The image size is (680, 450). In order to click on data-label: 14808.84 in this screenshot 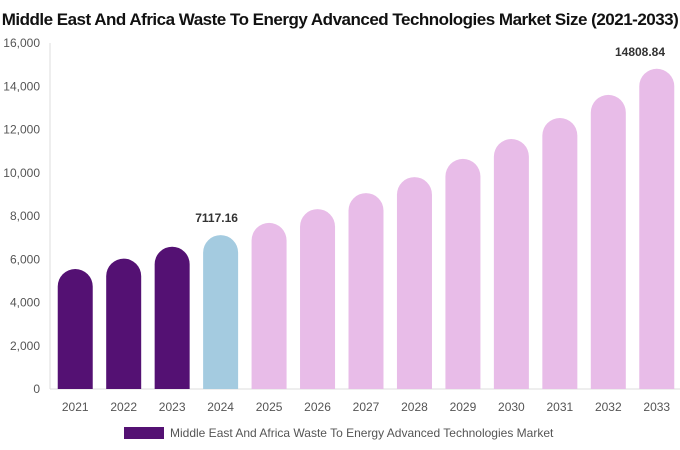, I will do `click(640, 52)`.